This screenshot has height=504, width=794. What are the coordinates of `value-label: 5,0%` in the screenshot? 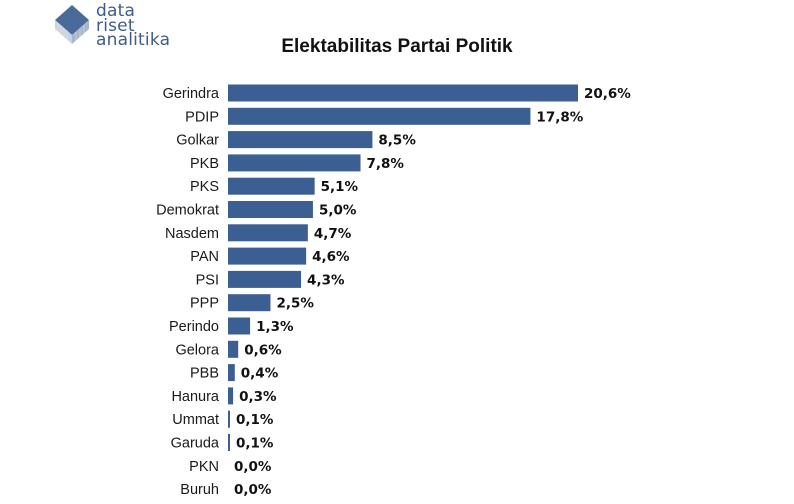 It's located at (338, 211).